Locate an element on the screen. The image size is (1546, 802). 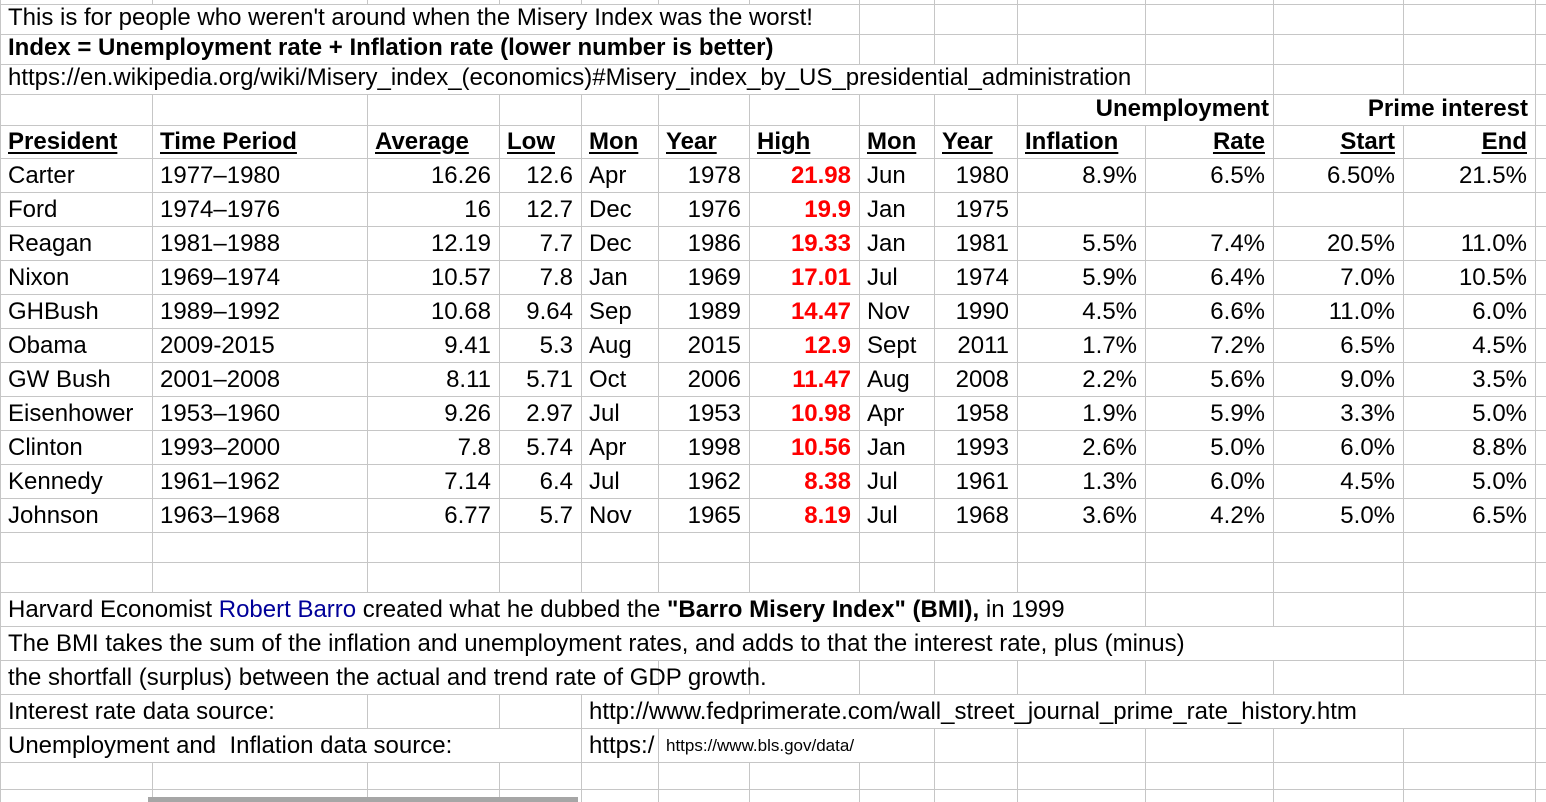
cell-high-year: 1968 is located at coordinates (976, 515).